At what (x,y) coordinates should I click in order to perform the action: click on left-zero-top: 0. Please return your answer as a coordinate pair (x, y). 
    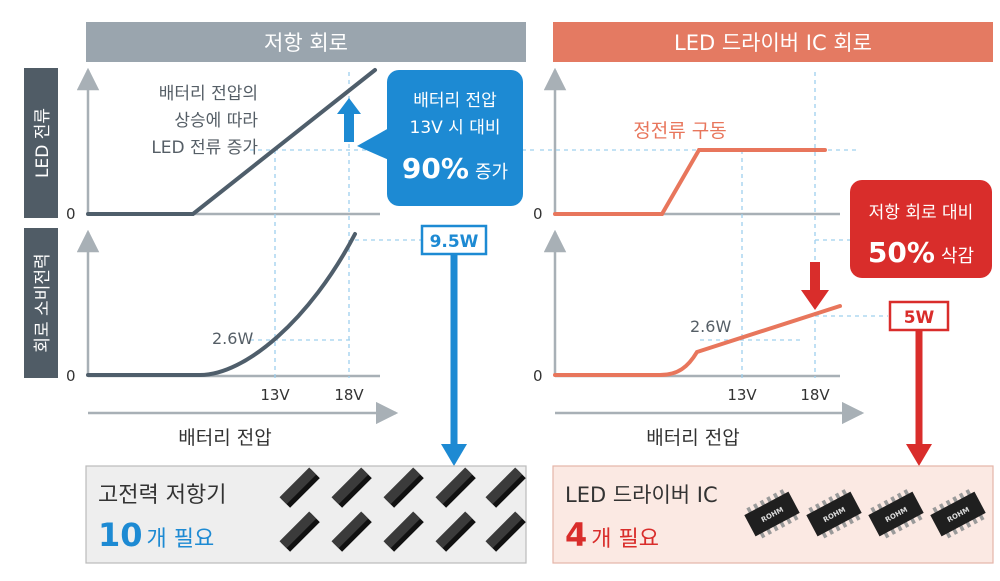
    Looking at the image, I should click on (71, 214).